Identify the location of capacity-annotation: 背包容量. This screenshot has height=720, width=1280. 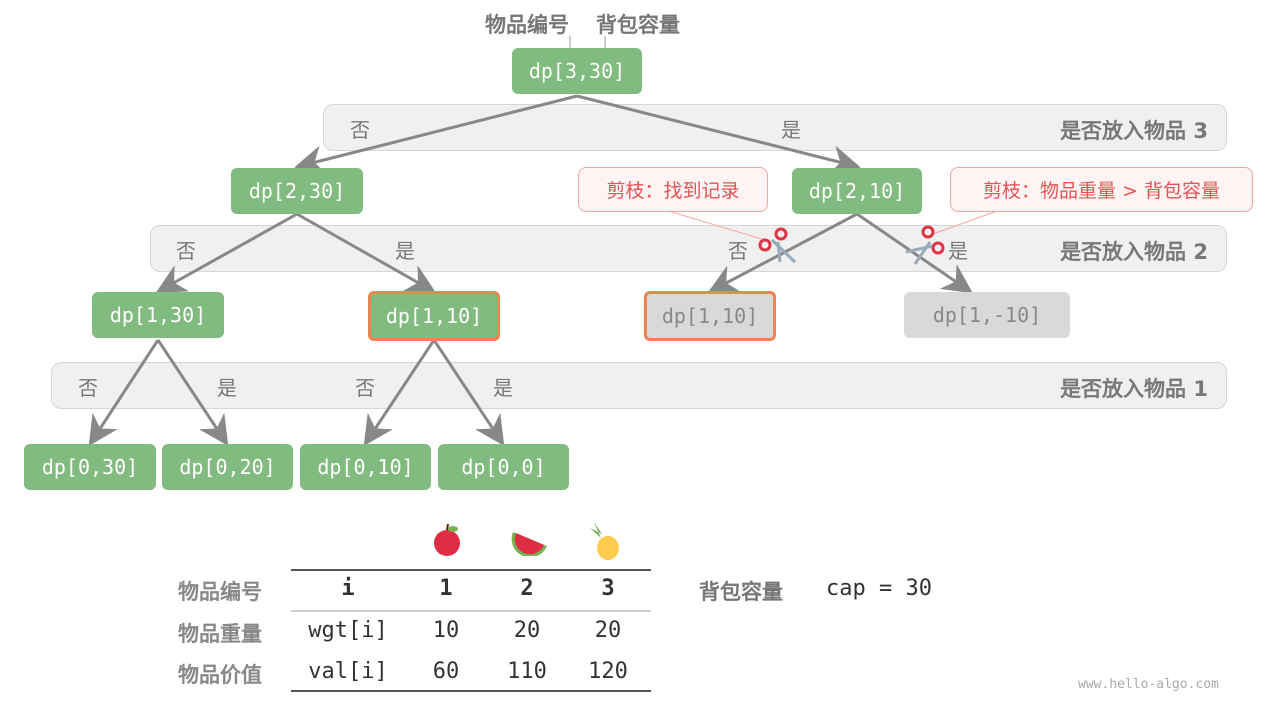
(638, 25).